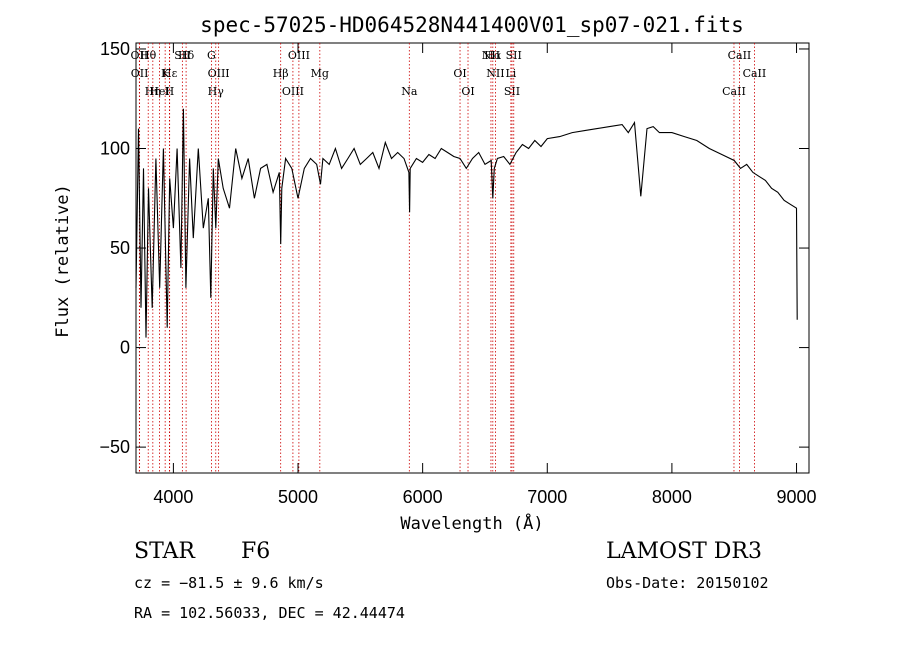 This screenshot has height=649, width=900. Describe the element at coordinates (216, 91) in the screenshot. I see `line-marker-label: Hγ` at that location.